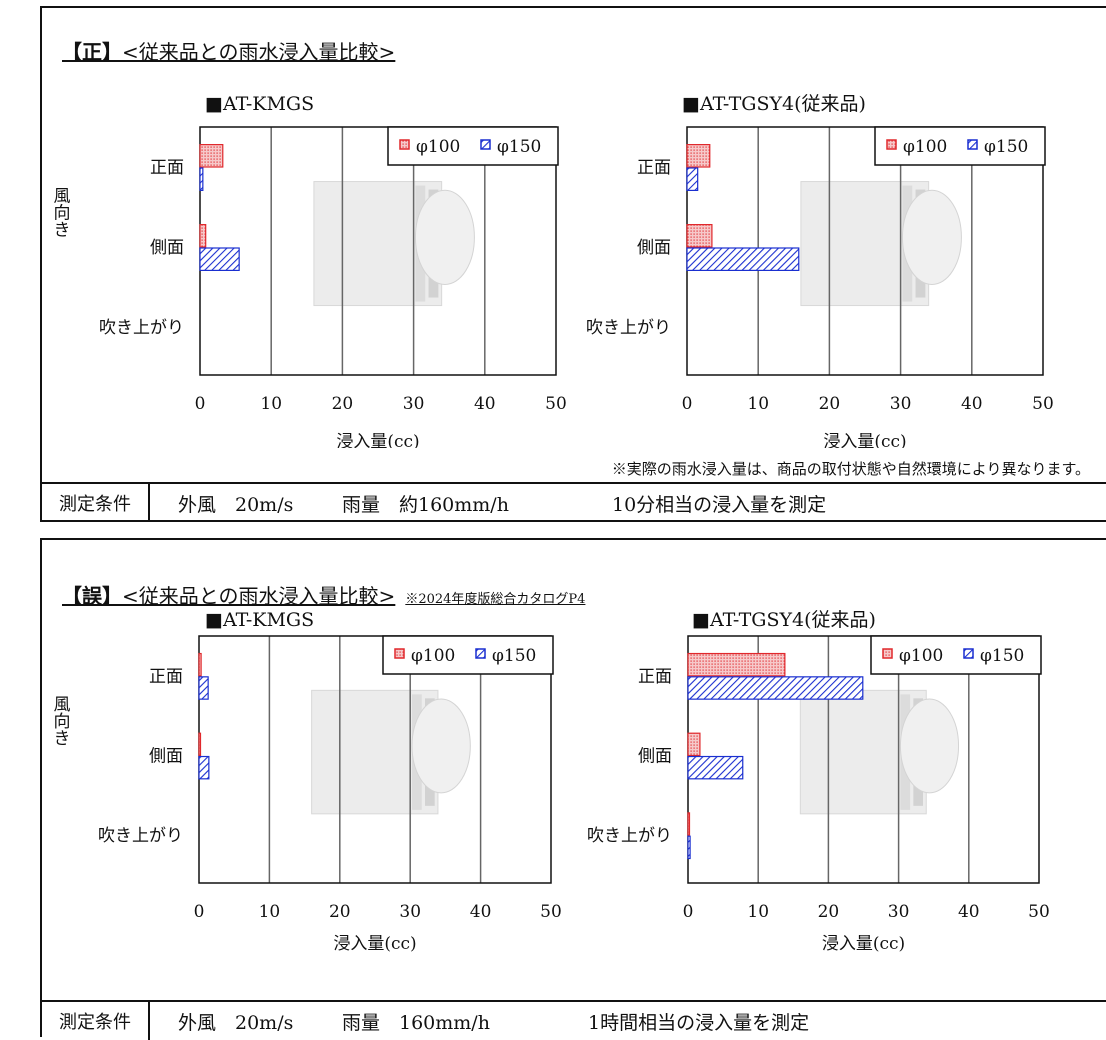  Describe the element at coordinates (92, 52) in the screenshot. I see `heading-mark: 【正】` at that location.